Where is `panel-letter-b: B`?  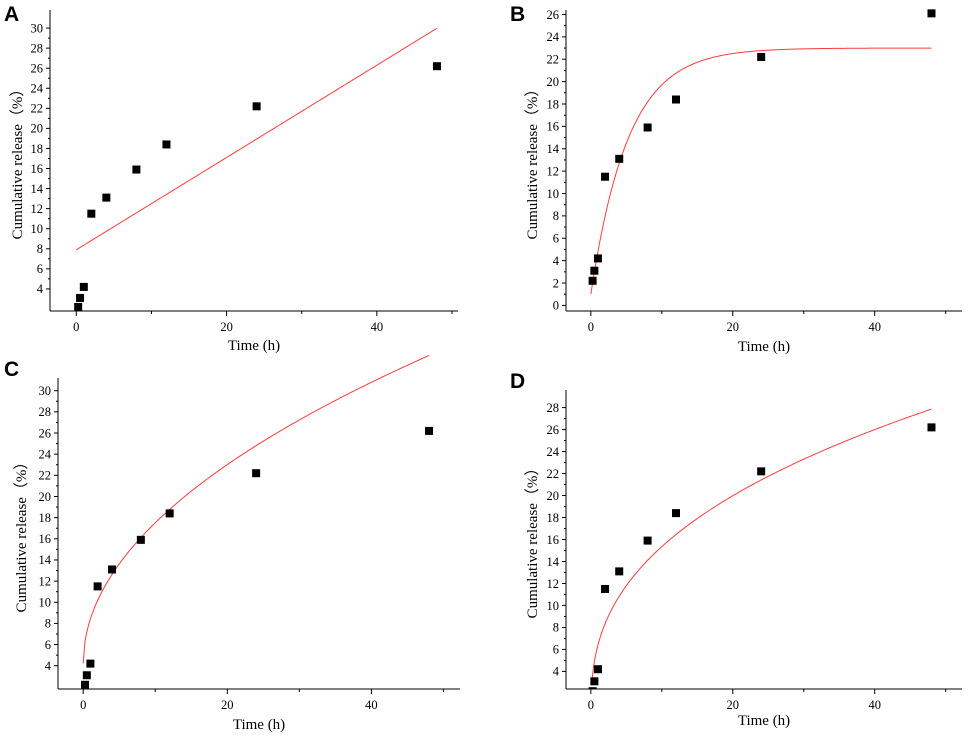 panel-letter-b: B is located at coordinates (517, 14).